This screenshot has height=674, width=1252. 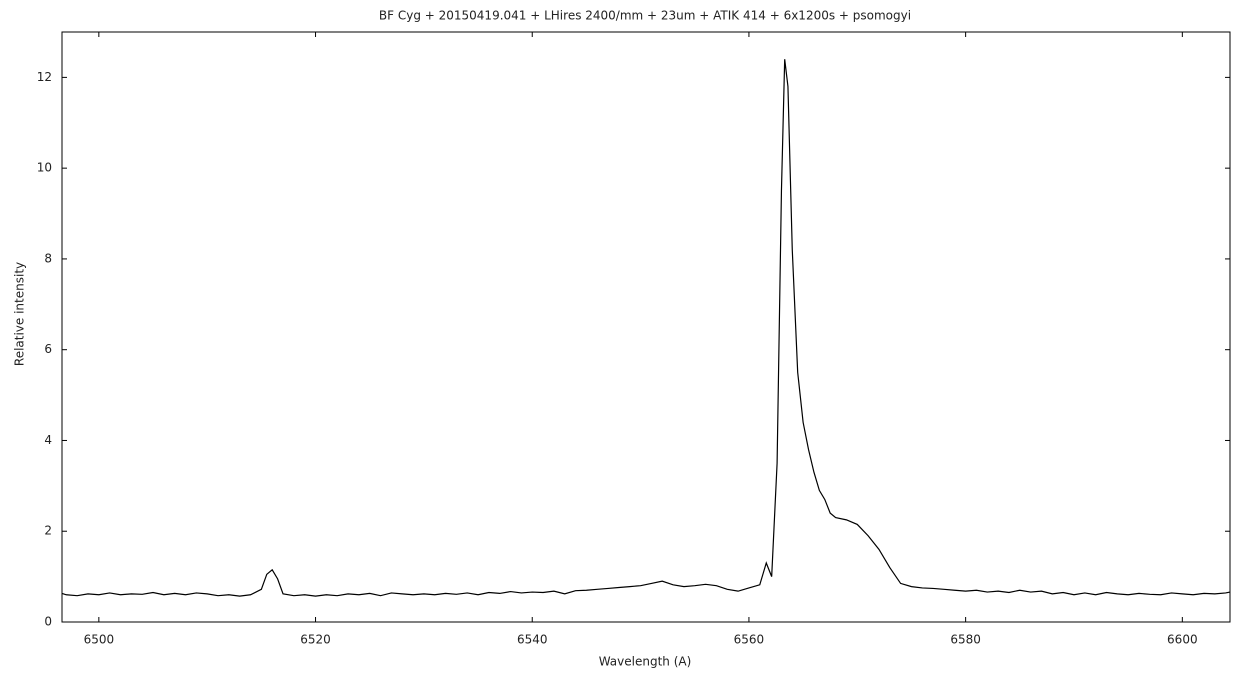 I want to click on y-tick-label: 0, so click(x=48, y=622).